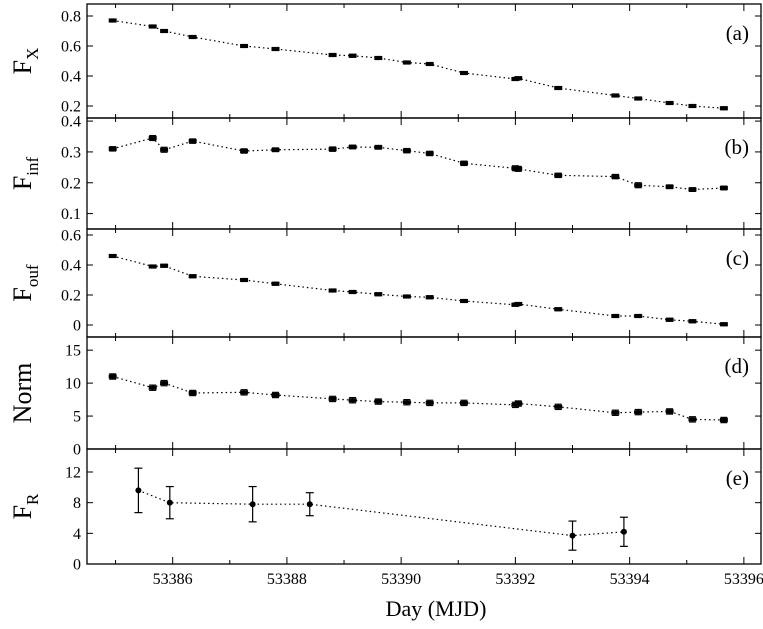  I want to click on x-tick-label: 53396, so click(743, 579).